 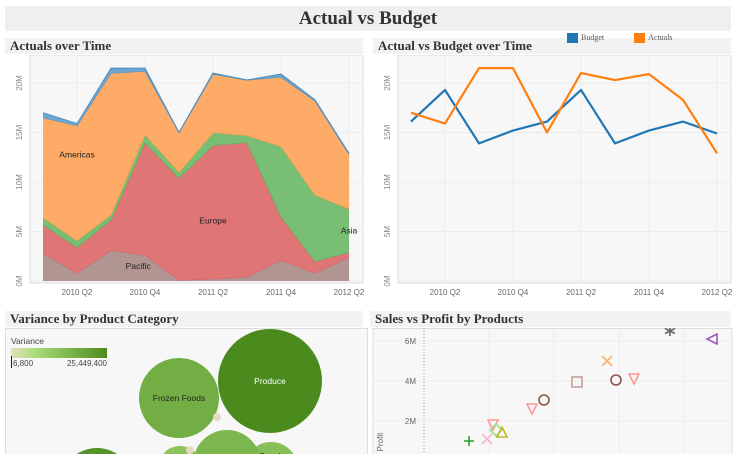 What do you see at coordinates (271, 452) in the screenshot?
I see `bubble-label: Snack` at bounding box center [271, 452].